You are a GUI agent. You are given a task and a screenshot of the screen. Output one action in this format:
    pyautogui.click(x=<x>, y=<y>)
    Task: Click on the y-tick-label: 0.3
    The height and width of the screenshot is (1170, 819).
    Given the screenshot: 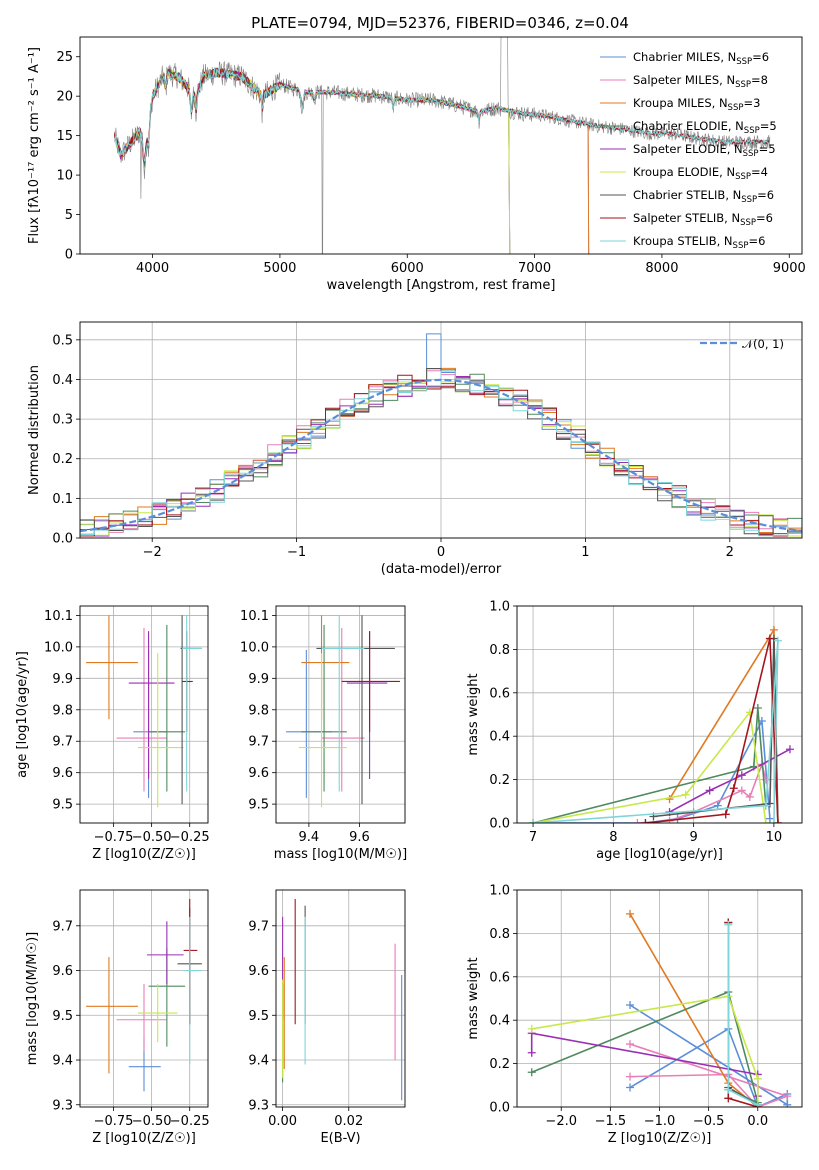 What is the action you would take?
    pyautogui.click(x=62, y=420)
    